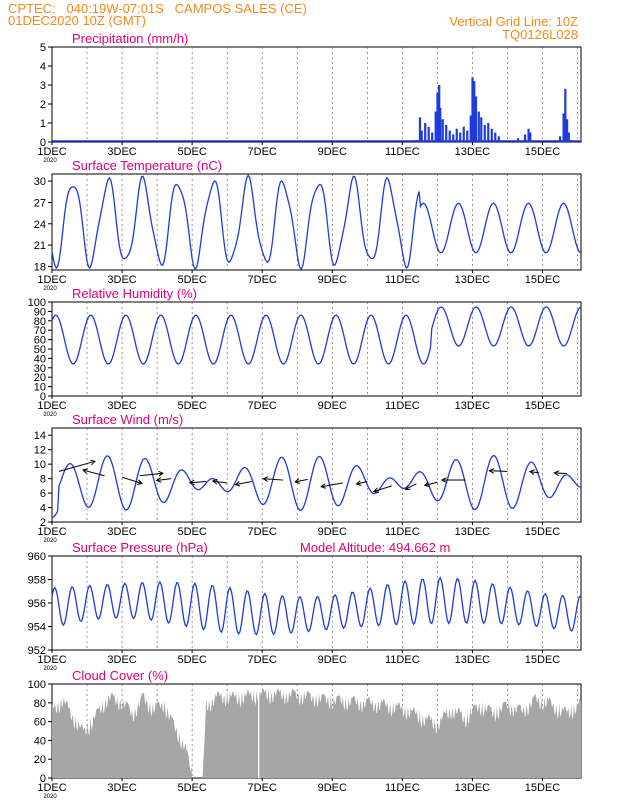 The height and width of the screenshot is (800, 618). What do you see at coordinates (157, 8) in the screenshot?
I see `header-station: CPTEC: 040:19W-07:01S CAMPOS SALES (CE)` at bounding box center [157, 8].